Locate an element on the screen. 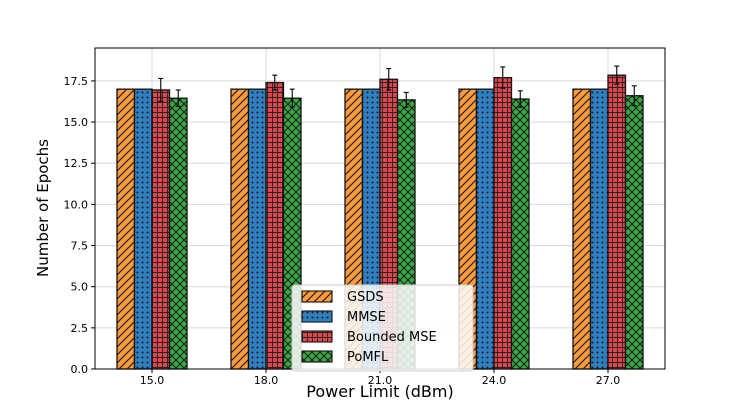 This screenshot has height=415, width=747. x-tick-label: 21.0 is located at coordinates (380, 380).